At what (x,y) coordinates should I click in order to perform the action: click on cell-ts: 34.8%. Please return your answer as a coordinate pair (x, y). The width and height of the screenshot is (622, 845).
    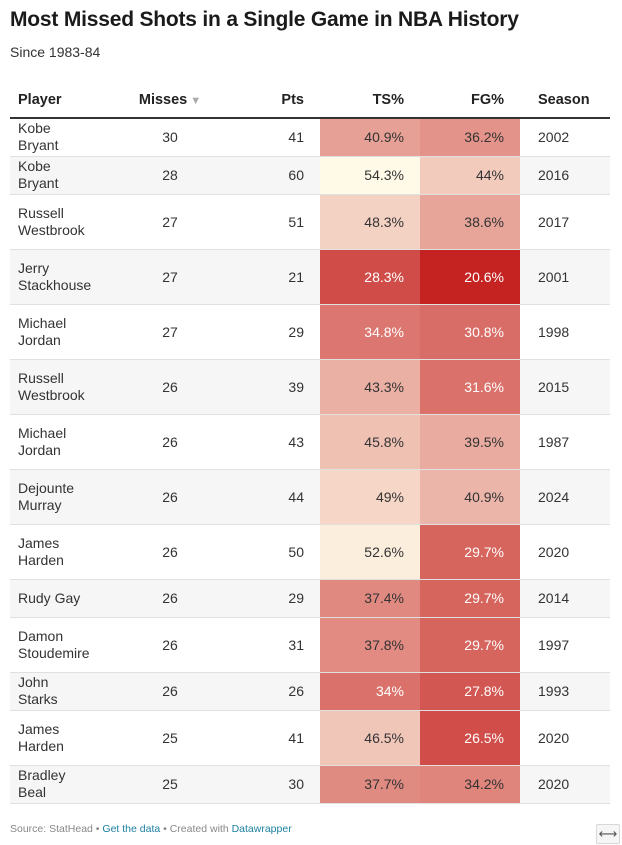
    Looking at the image, I should click on (370, 332).